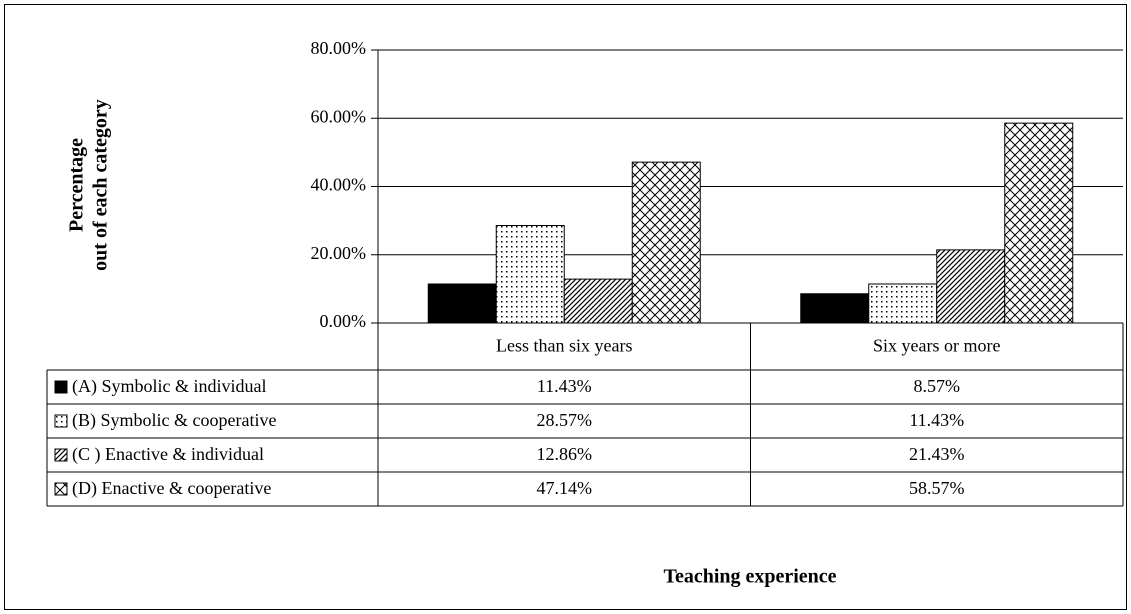 The image size is (1131, 614). What do you see at coordinates (339, 116) in the screenshot?
I see `y-tick-label: 60.00%` at bounding box center [339, 116].